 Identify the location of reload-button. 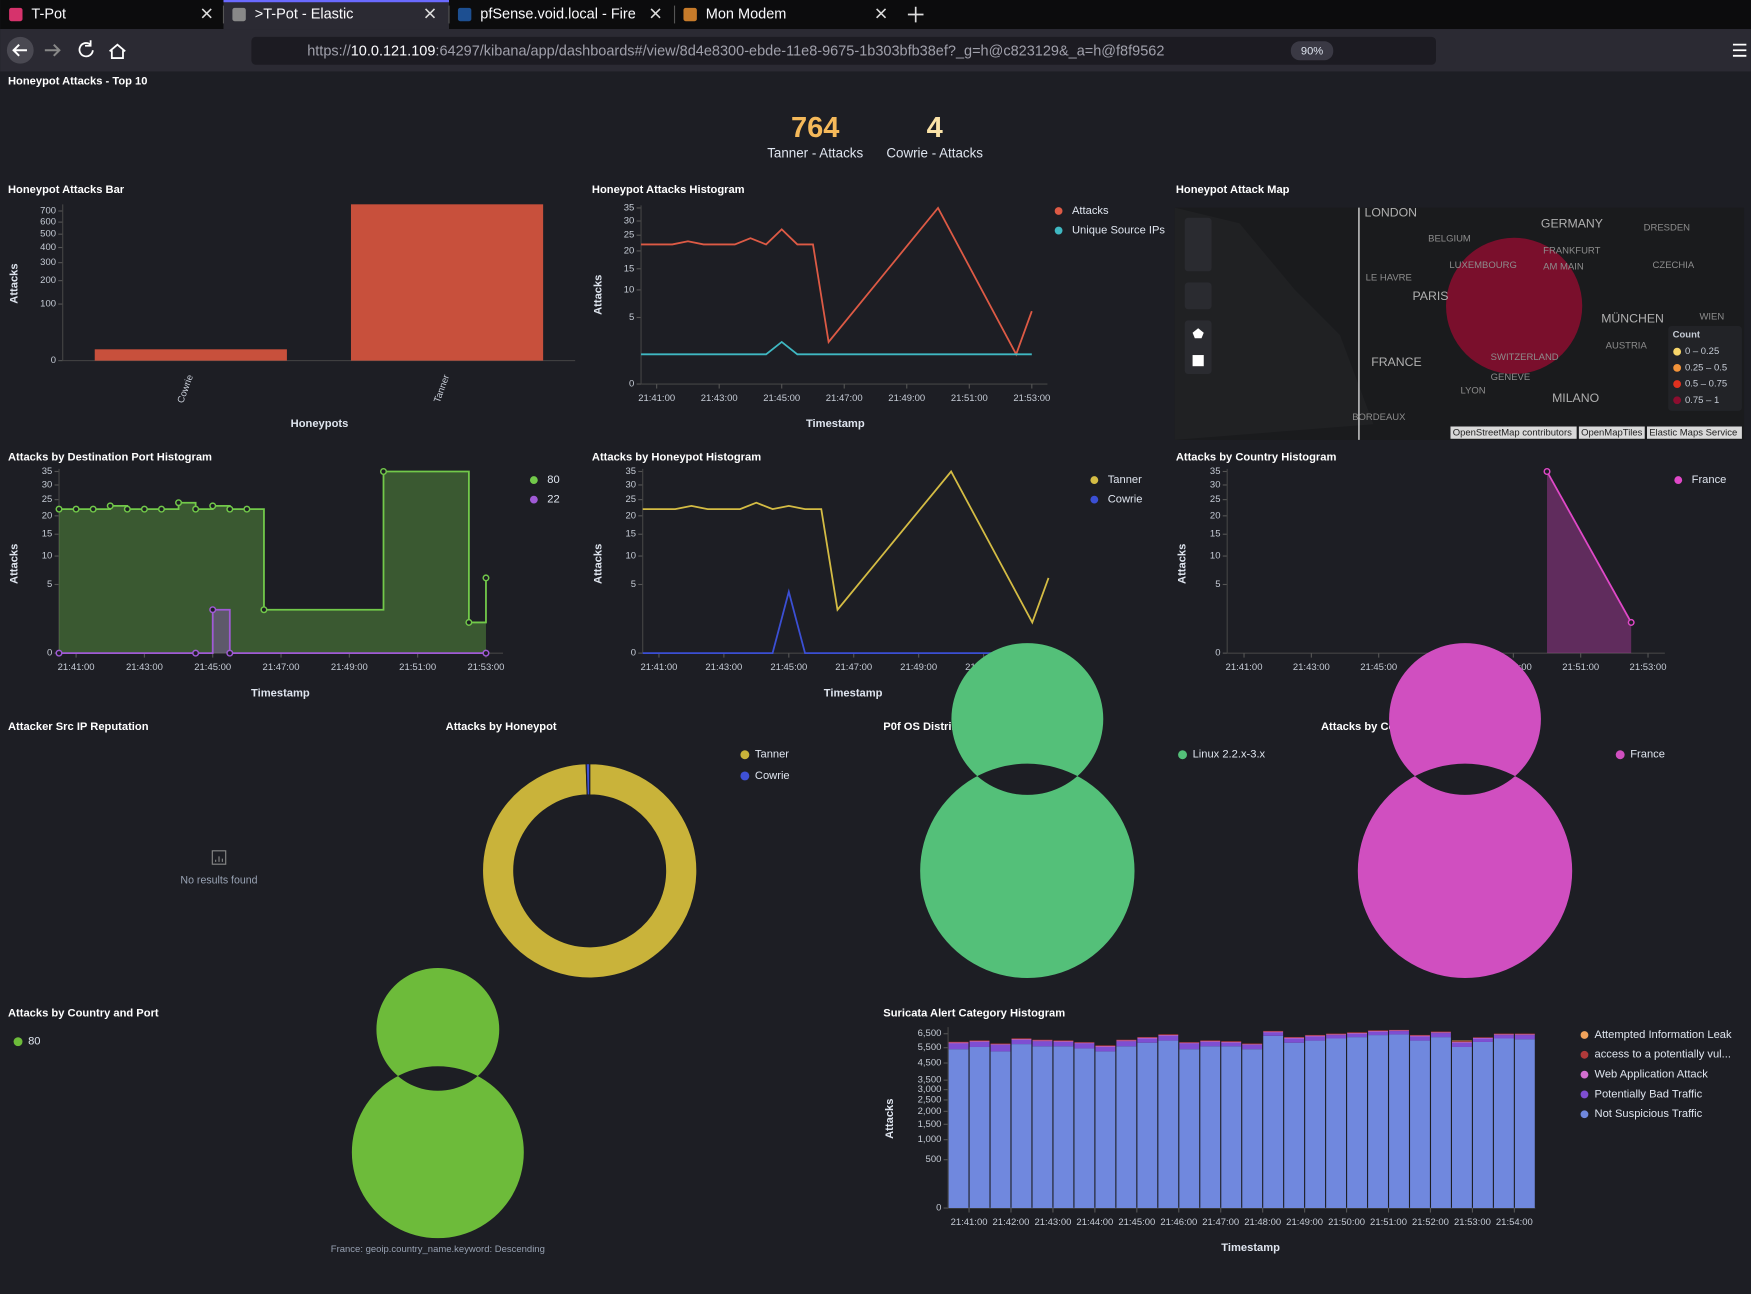
(86, 49).